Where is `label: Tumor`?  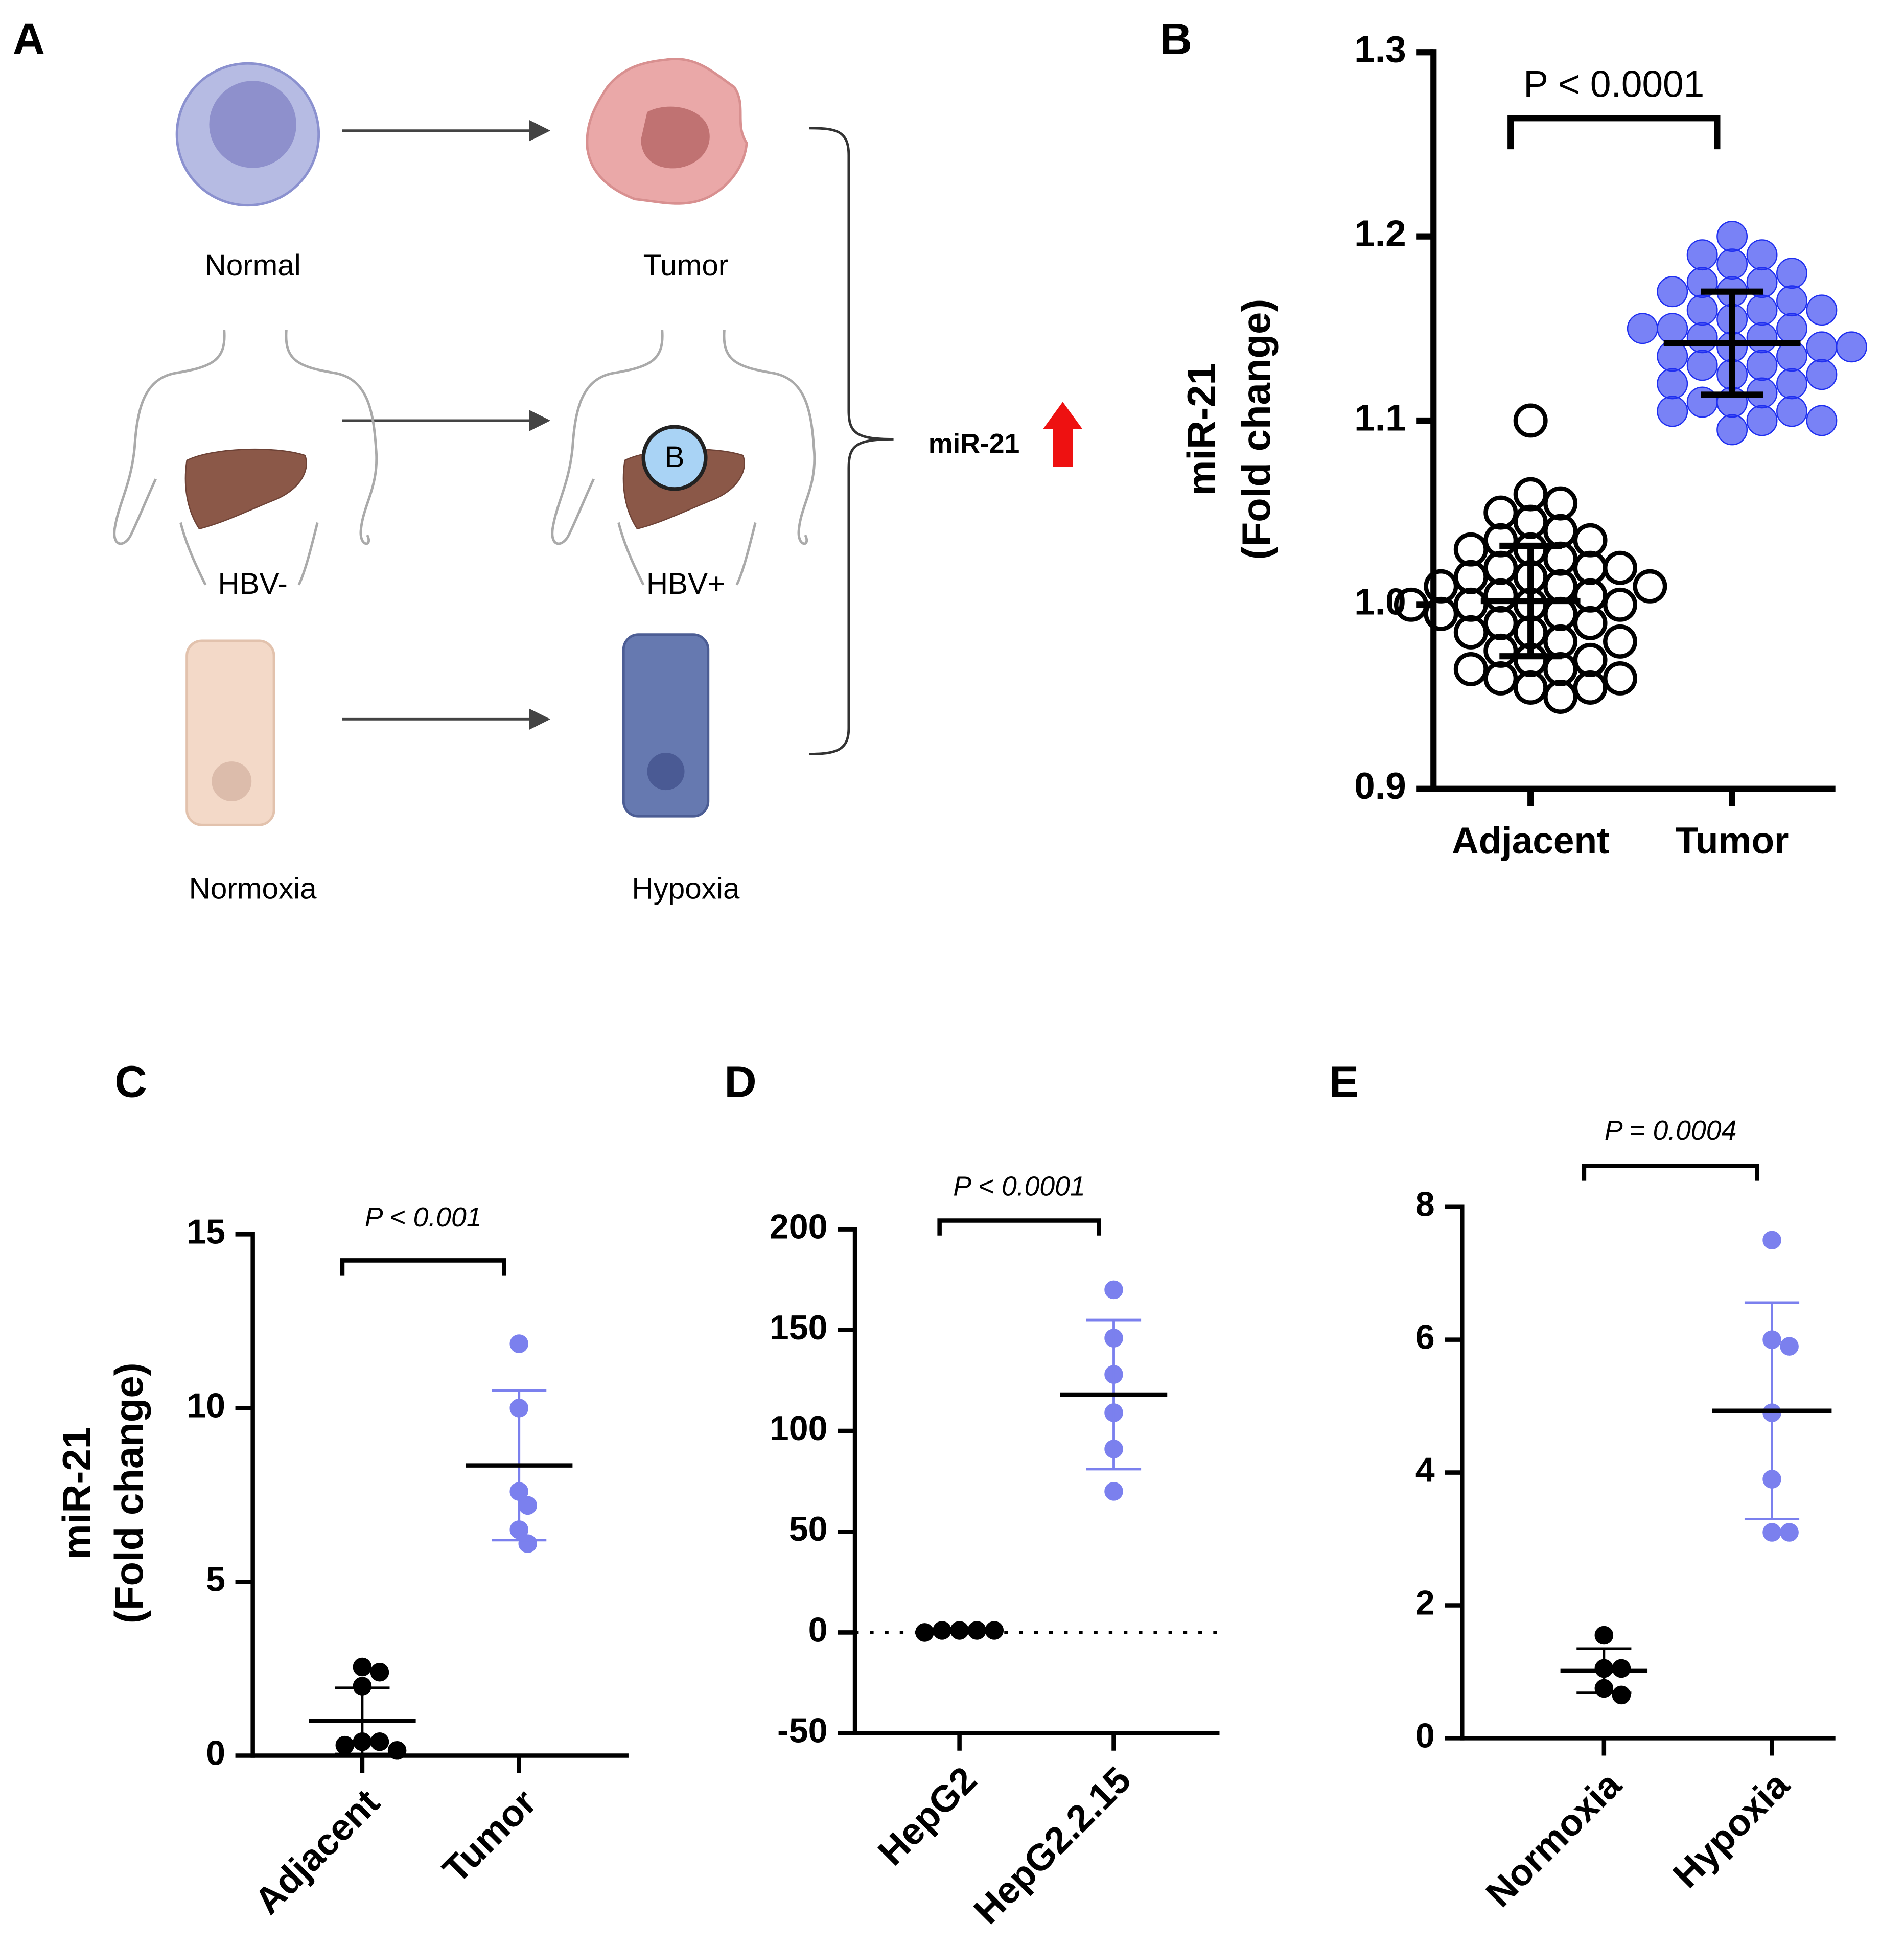 label: Tumor is located at coordinates (686, 265).